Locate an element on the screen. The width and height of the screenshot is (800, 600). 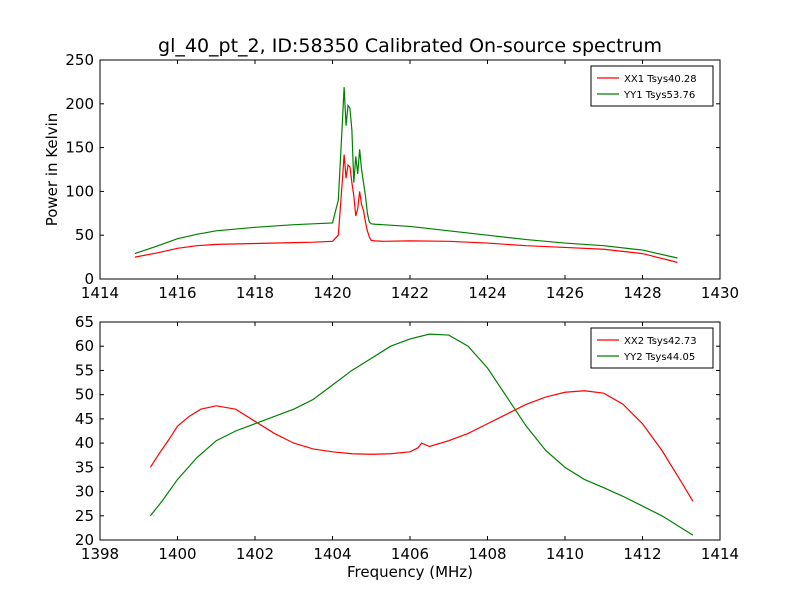
top-legend-label: YY1 Tsys53.76 is located at coordinates (659, 95).